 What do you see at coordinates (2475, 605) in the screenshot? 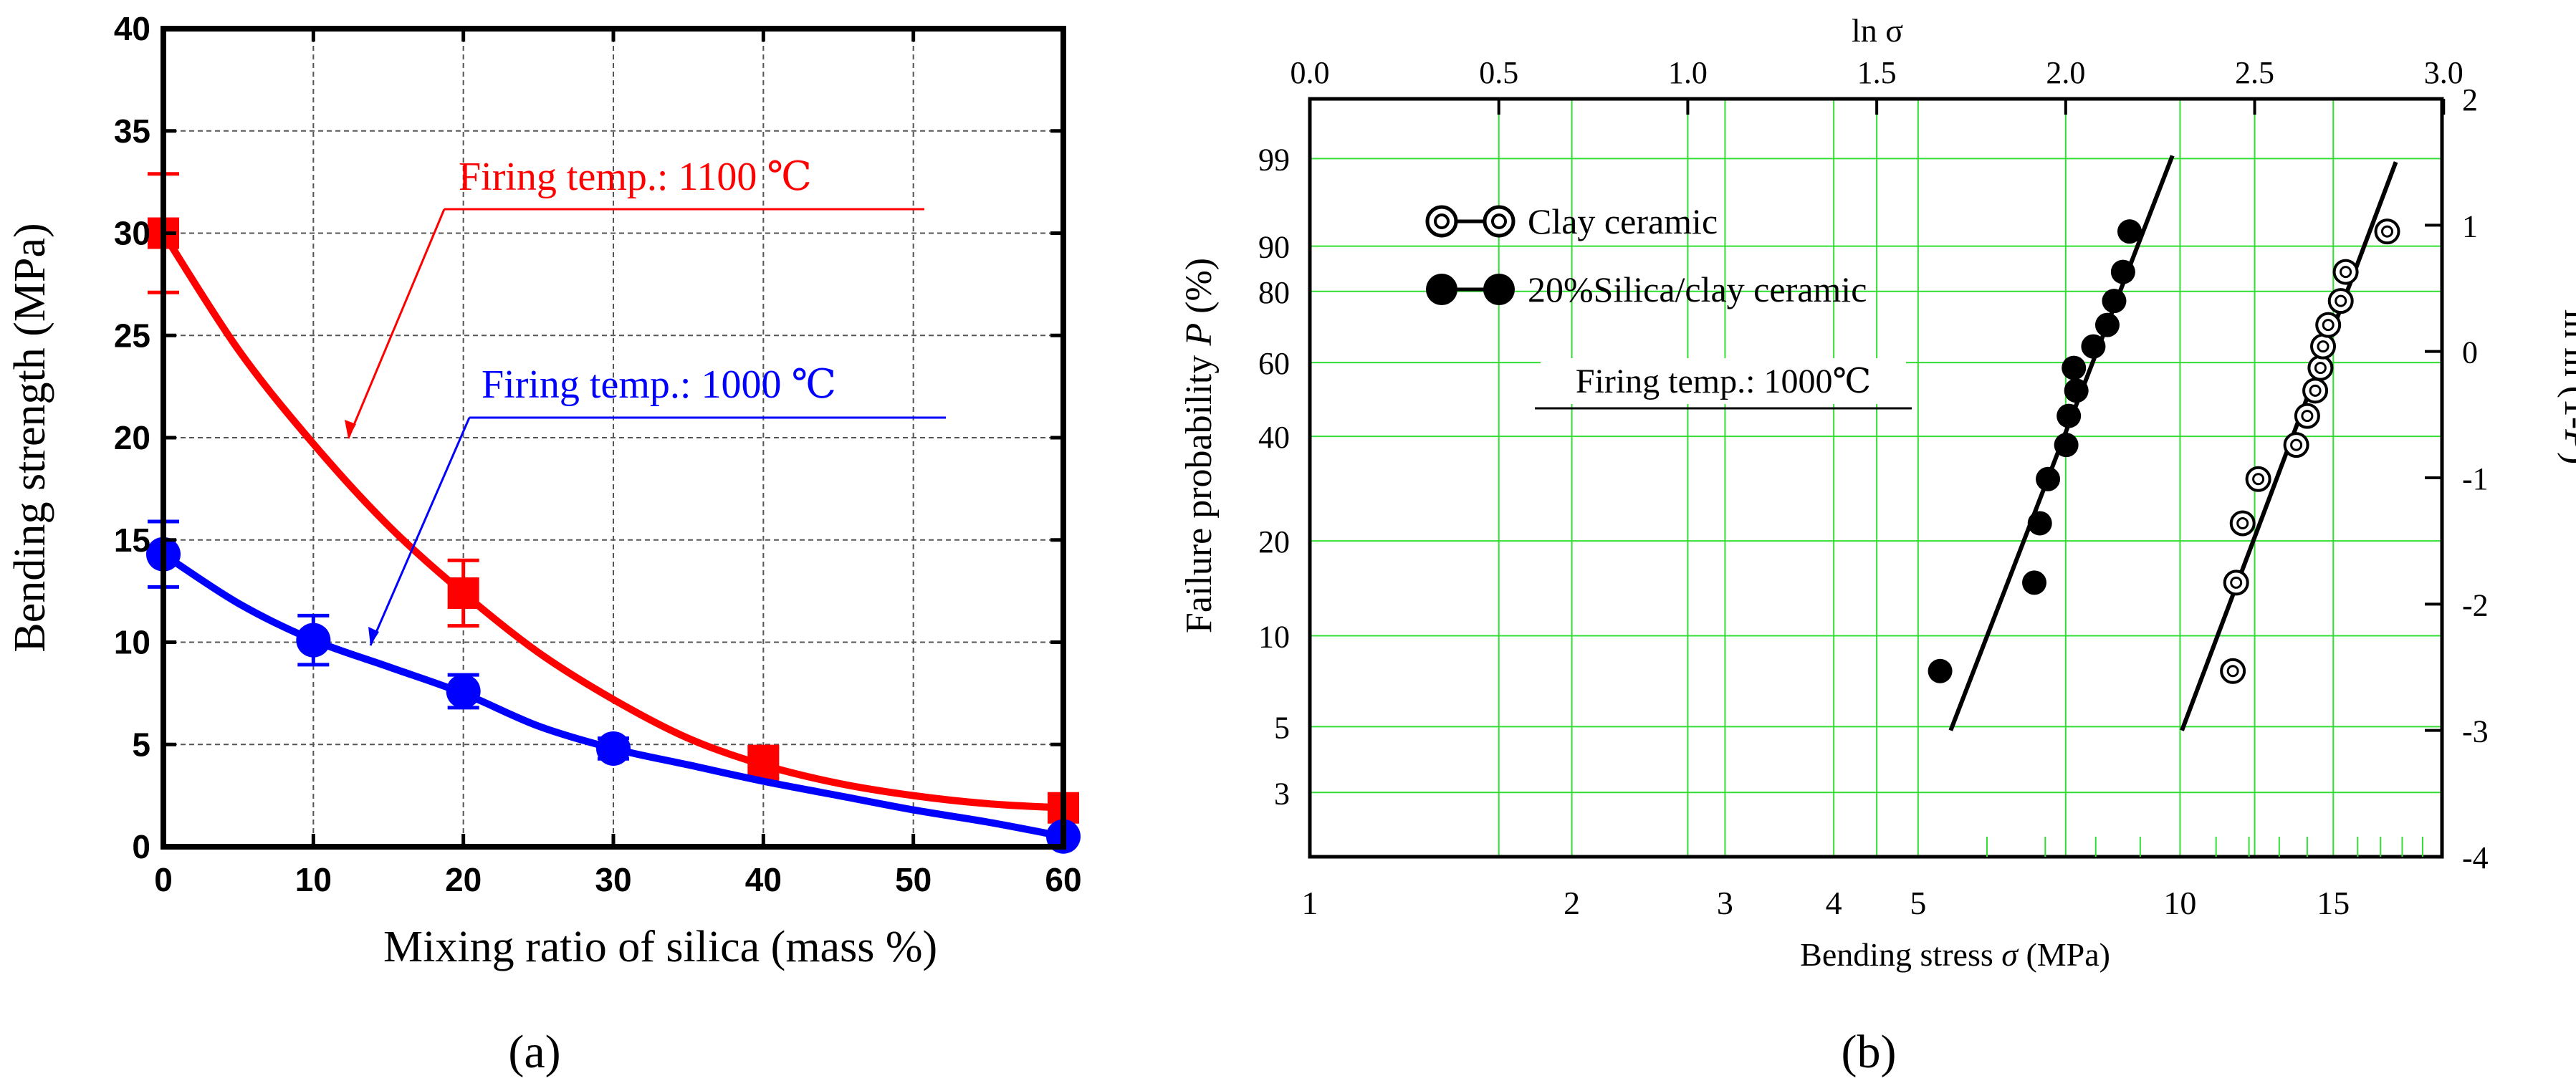
I see `right-y-tick-label: -2` at bounding box center [2475, 605].